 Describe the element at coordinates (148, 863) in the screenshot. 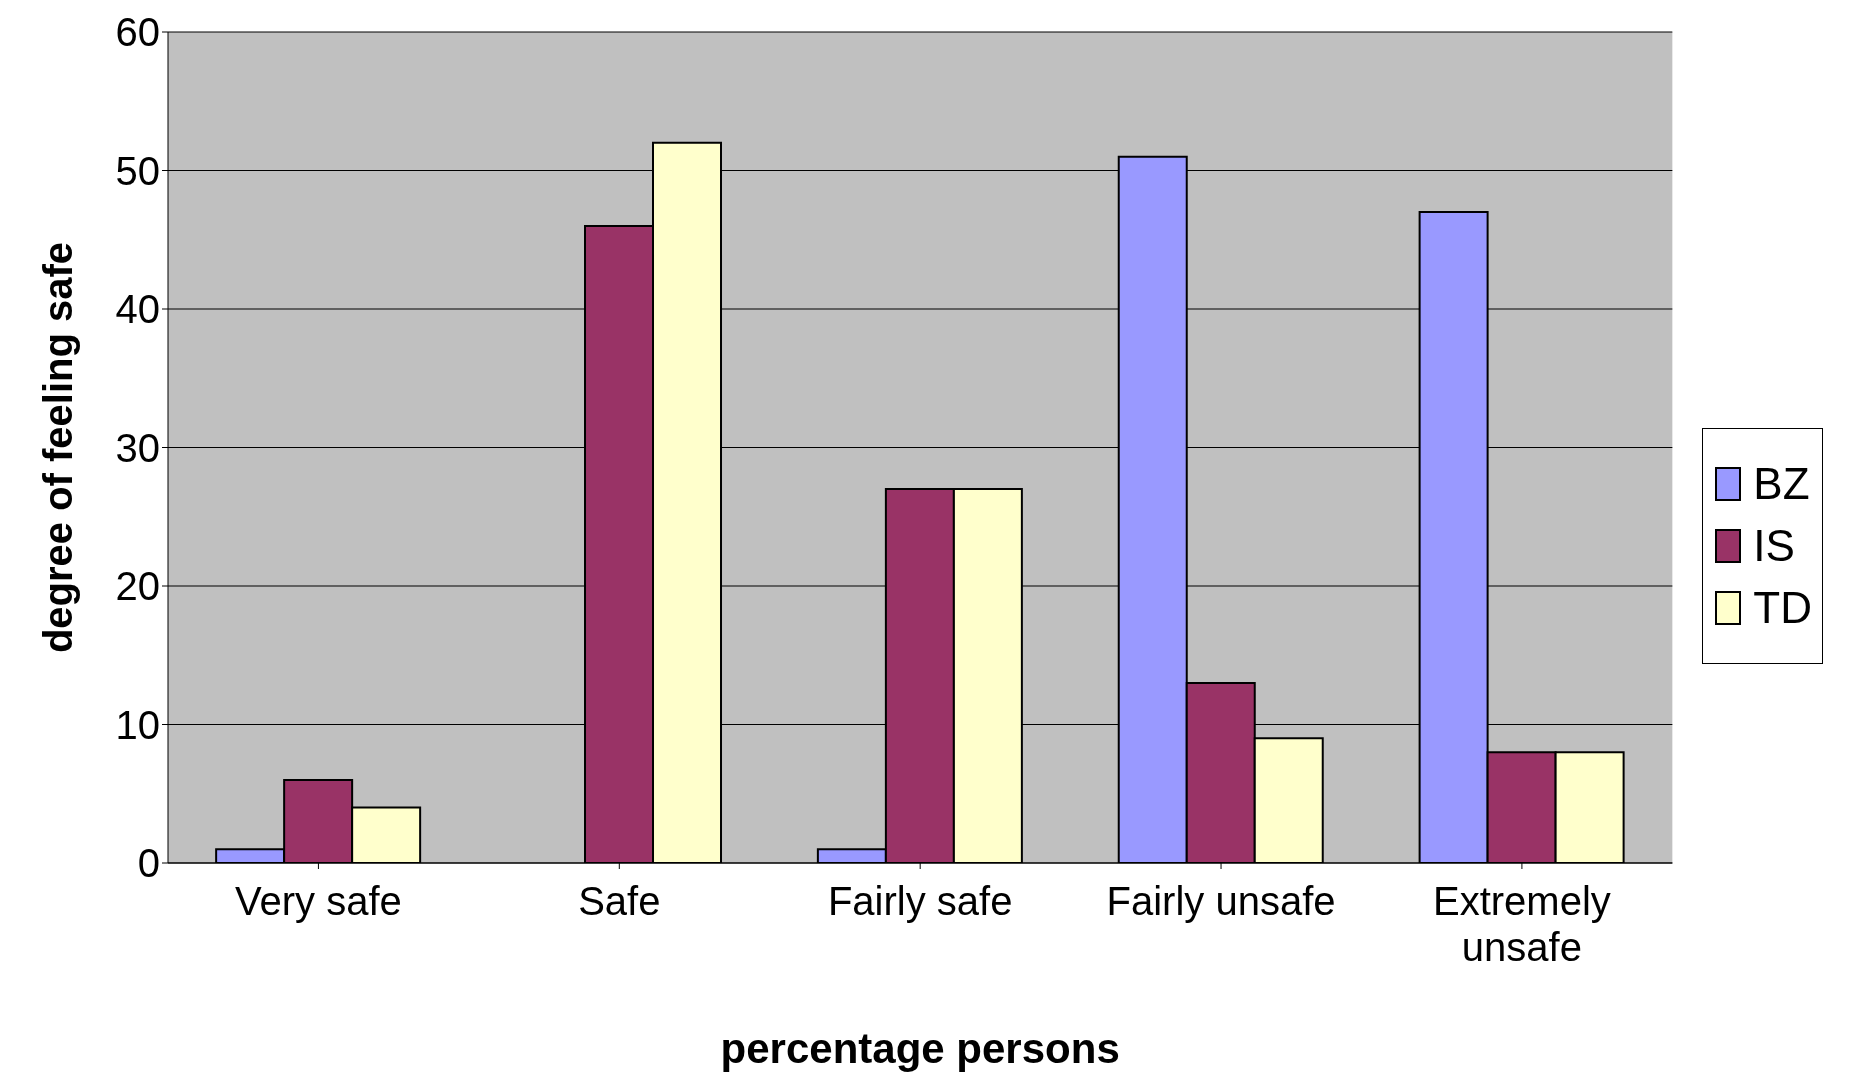

I see `y-tick-label: 0` at that location.